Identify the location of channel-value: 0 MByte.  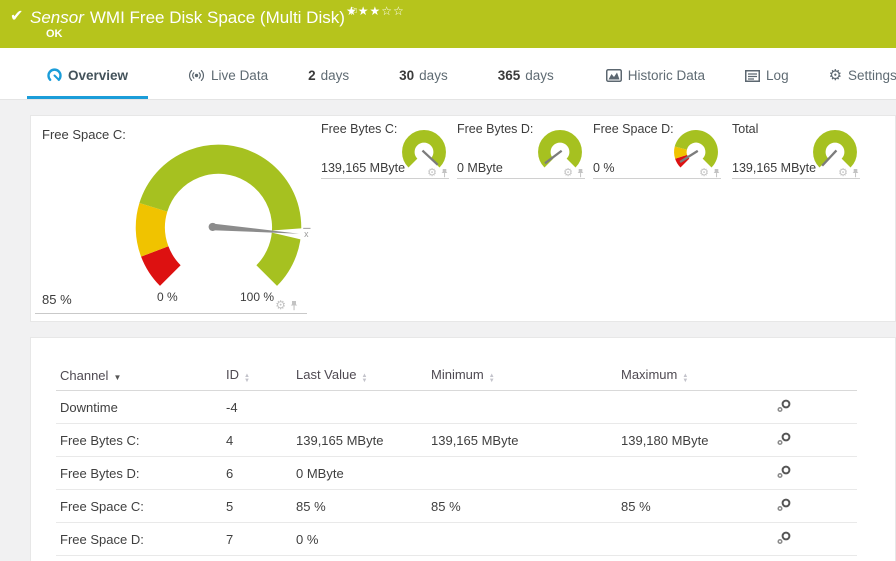
(480, 168).